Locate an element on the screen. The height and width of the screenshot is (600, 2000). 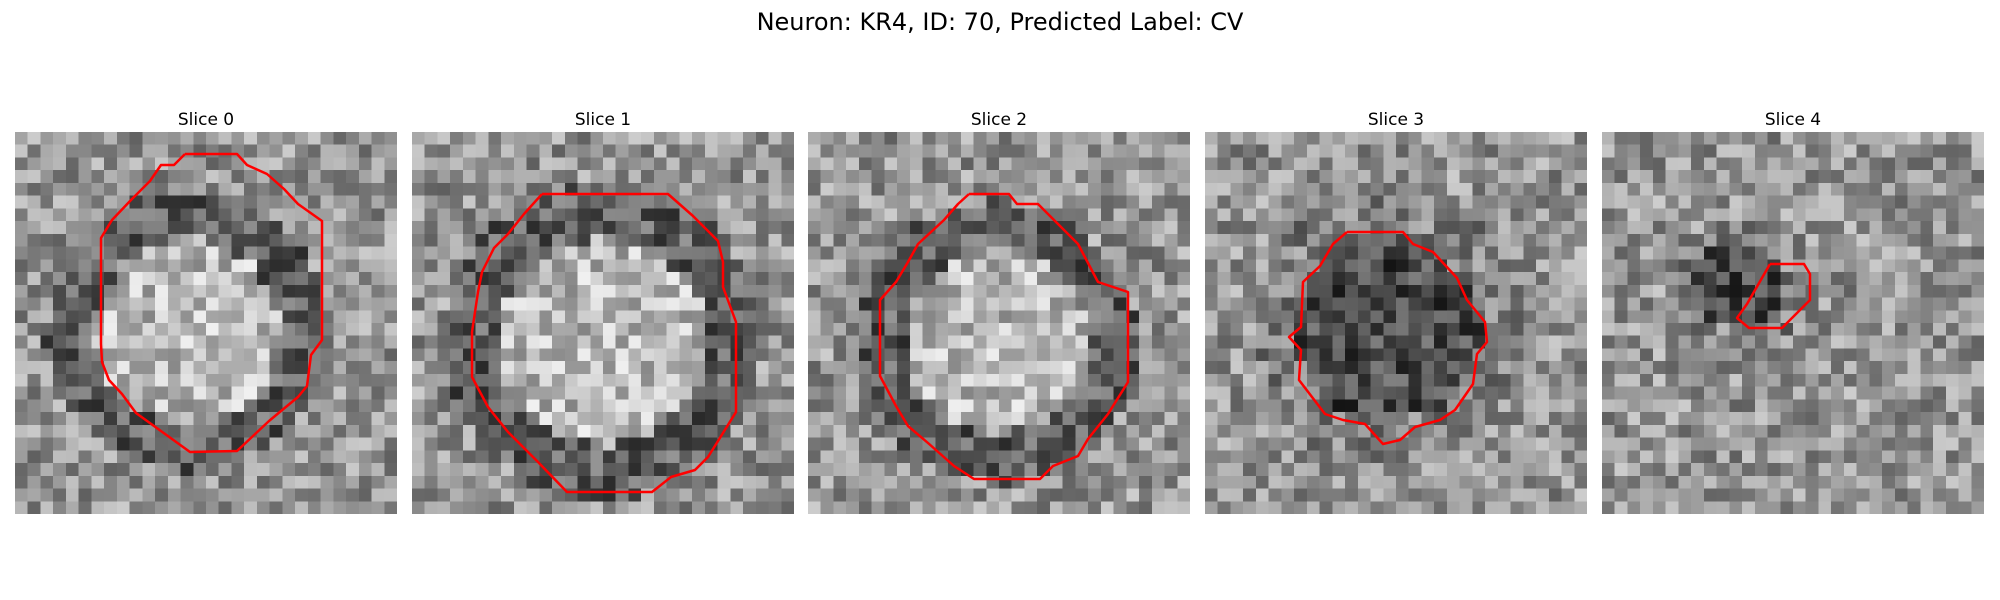
slice-title-4: Slice 4 is located at coordinates (1793, 120).